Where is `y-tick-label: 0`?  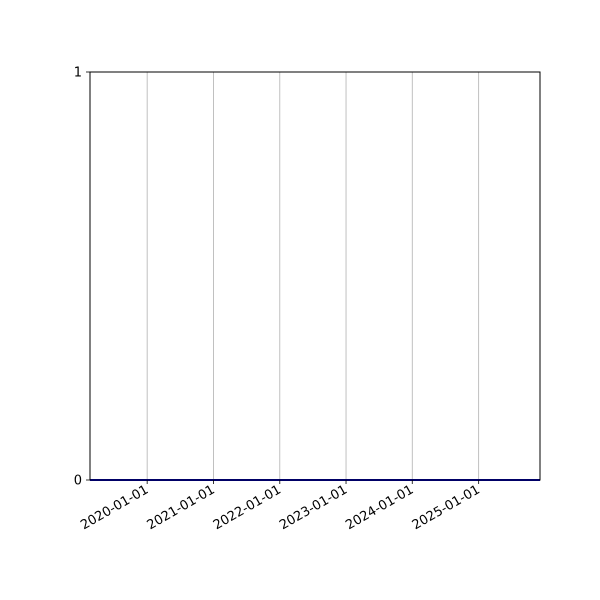
y-tick-label: 0 is located at coordinates (78, 481).